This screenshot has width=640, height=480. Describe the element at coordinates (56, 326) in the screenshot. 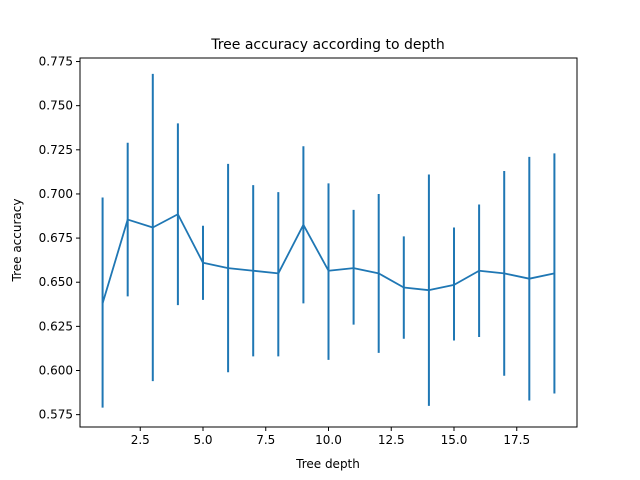

I see `y-tick-label: 0.625` at that location.